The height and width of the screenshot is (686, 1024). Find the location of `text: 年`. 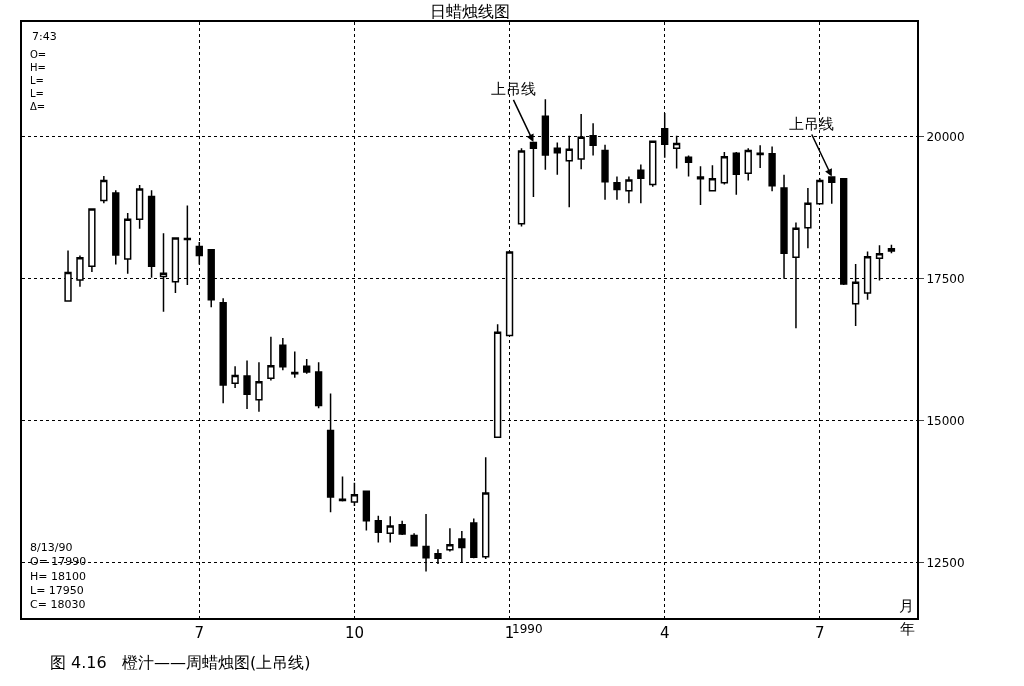

text: 年 is located at coordinates (907, 629).